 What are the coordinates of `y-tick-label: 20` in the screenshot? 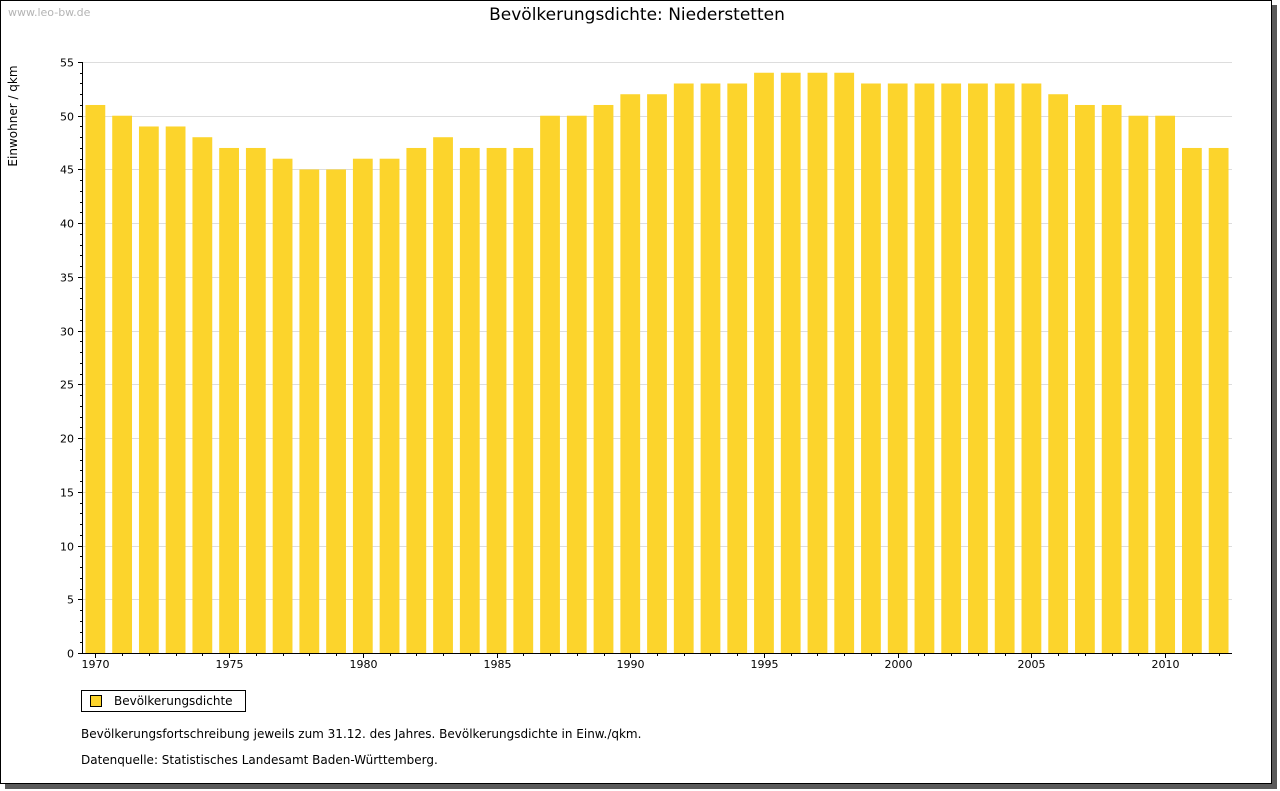 It's located at (67, 439).